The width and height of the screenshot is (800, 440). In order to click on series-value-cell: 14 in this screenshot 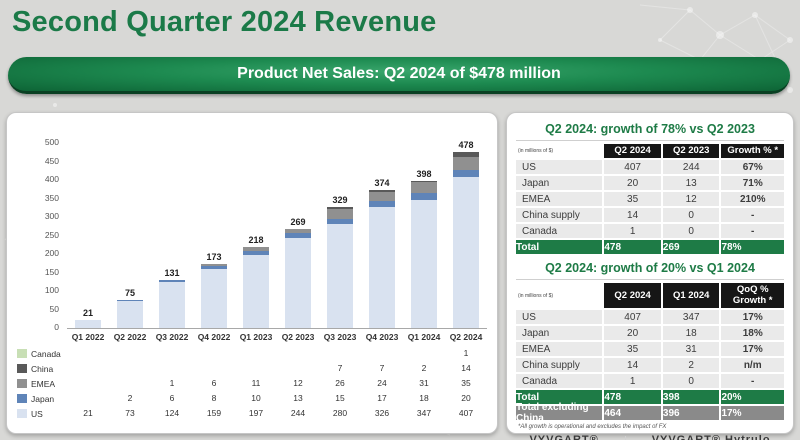, I will do `click(466, 368)`.